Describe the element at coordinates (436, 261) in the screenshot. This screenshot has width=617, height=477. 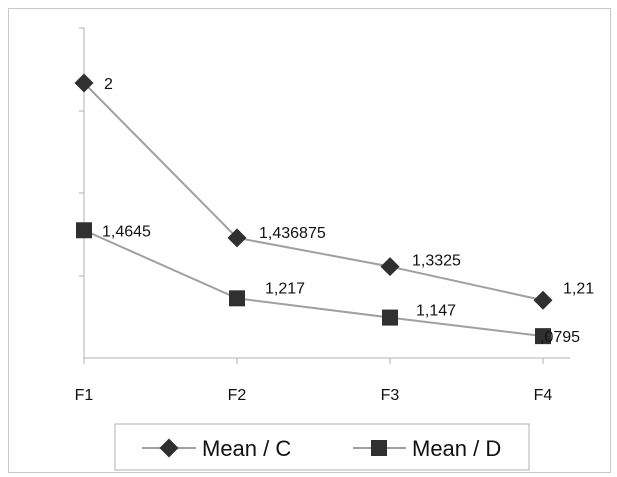
I see `data-label: 1,3325` at that location.